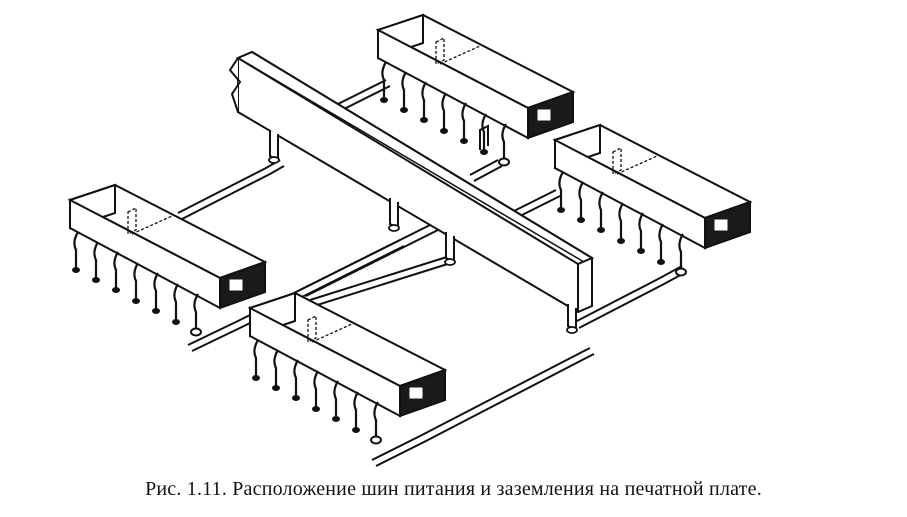 The height and width of the screenshot is (517, 907). I want to click on chip-left, so click(167, 260).